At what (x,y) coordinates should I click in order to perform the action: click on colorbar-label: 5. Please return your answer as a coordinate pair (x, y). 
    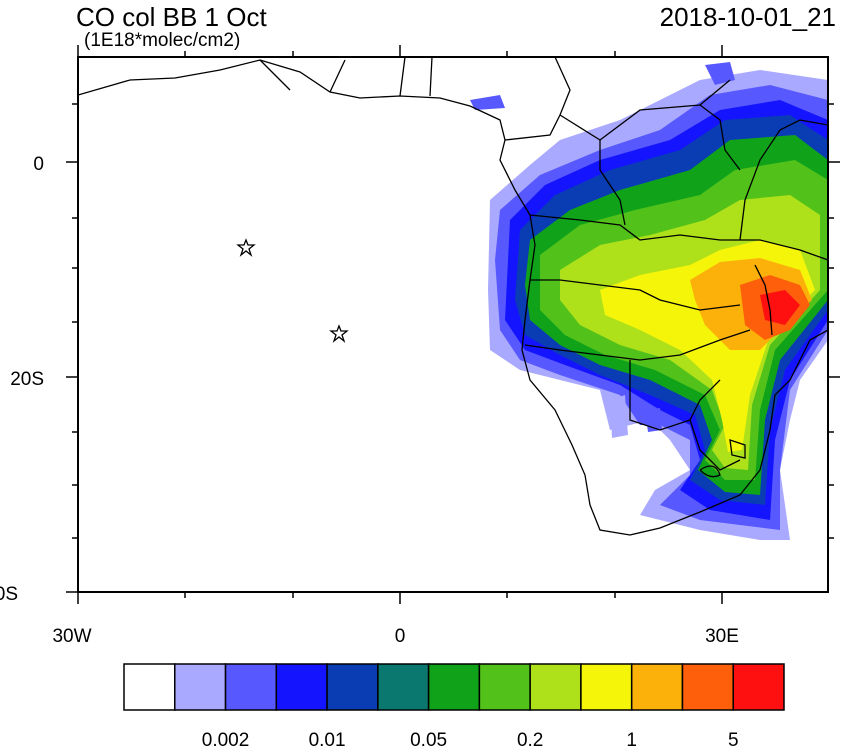
    Looking at the image, I should click on (733, 738).